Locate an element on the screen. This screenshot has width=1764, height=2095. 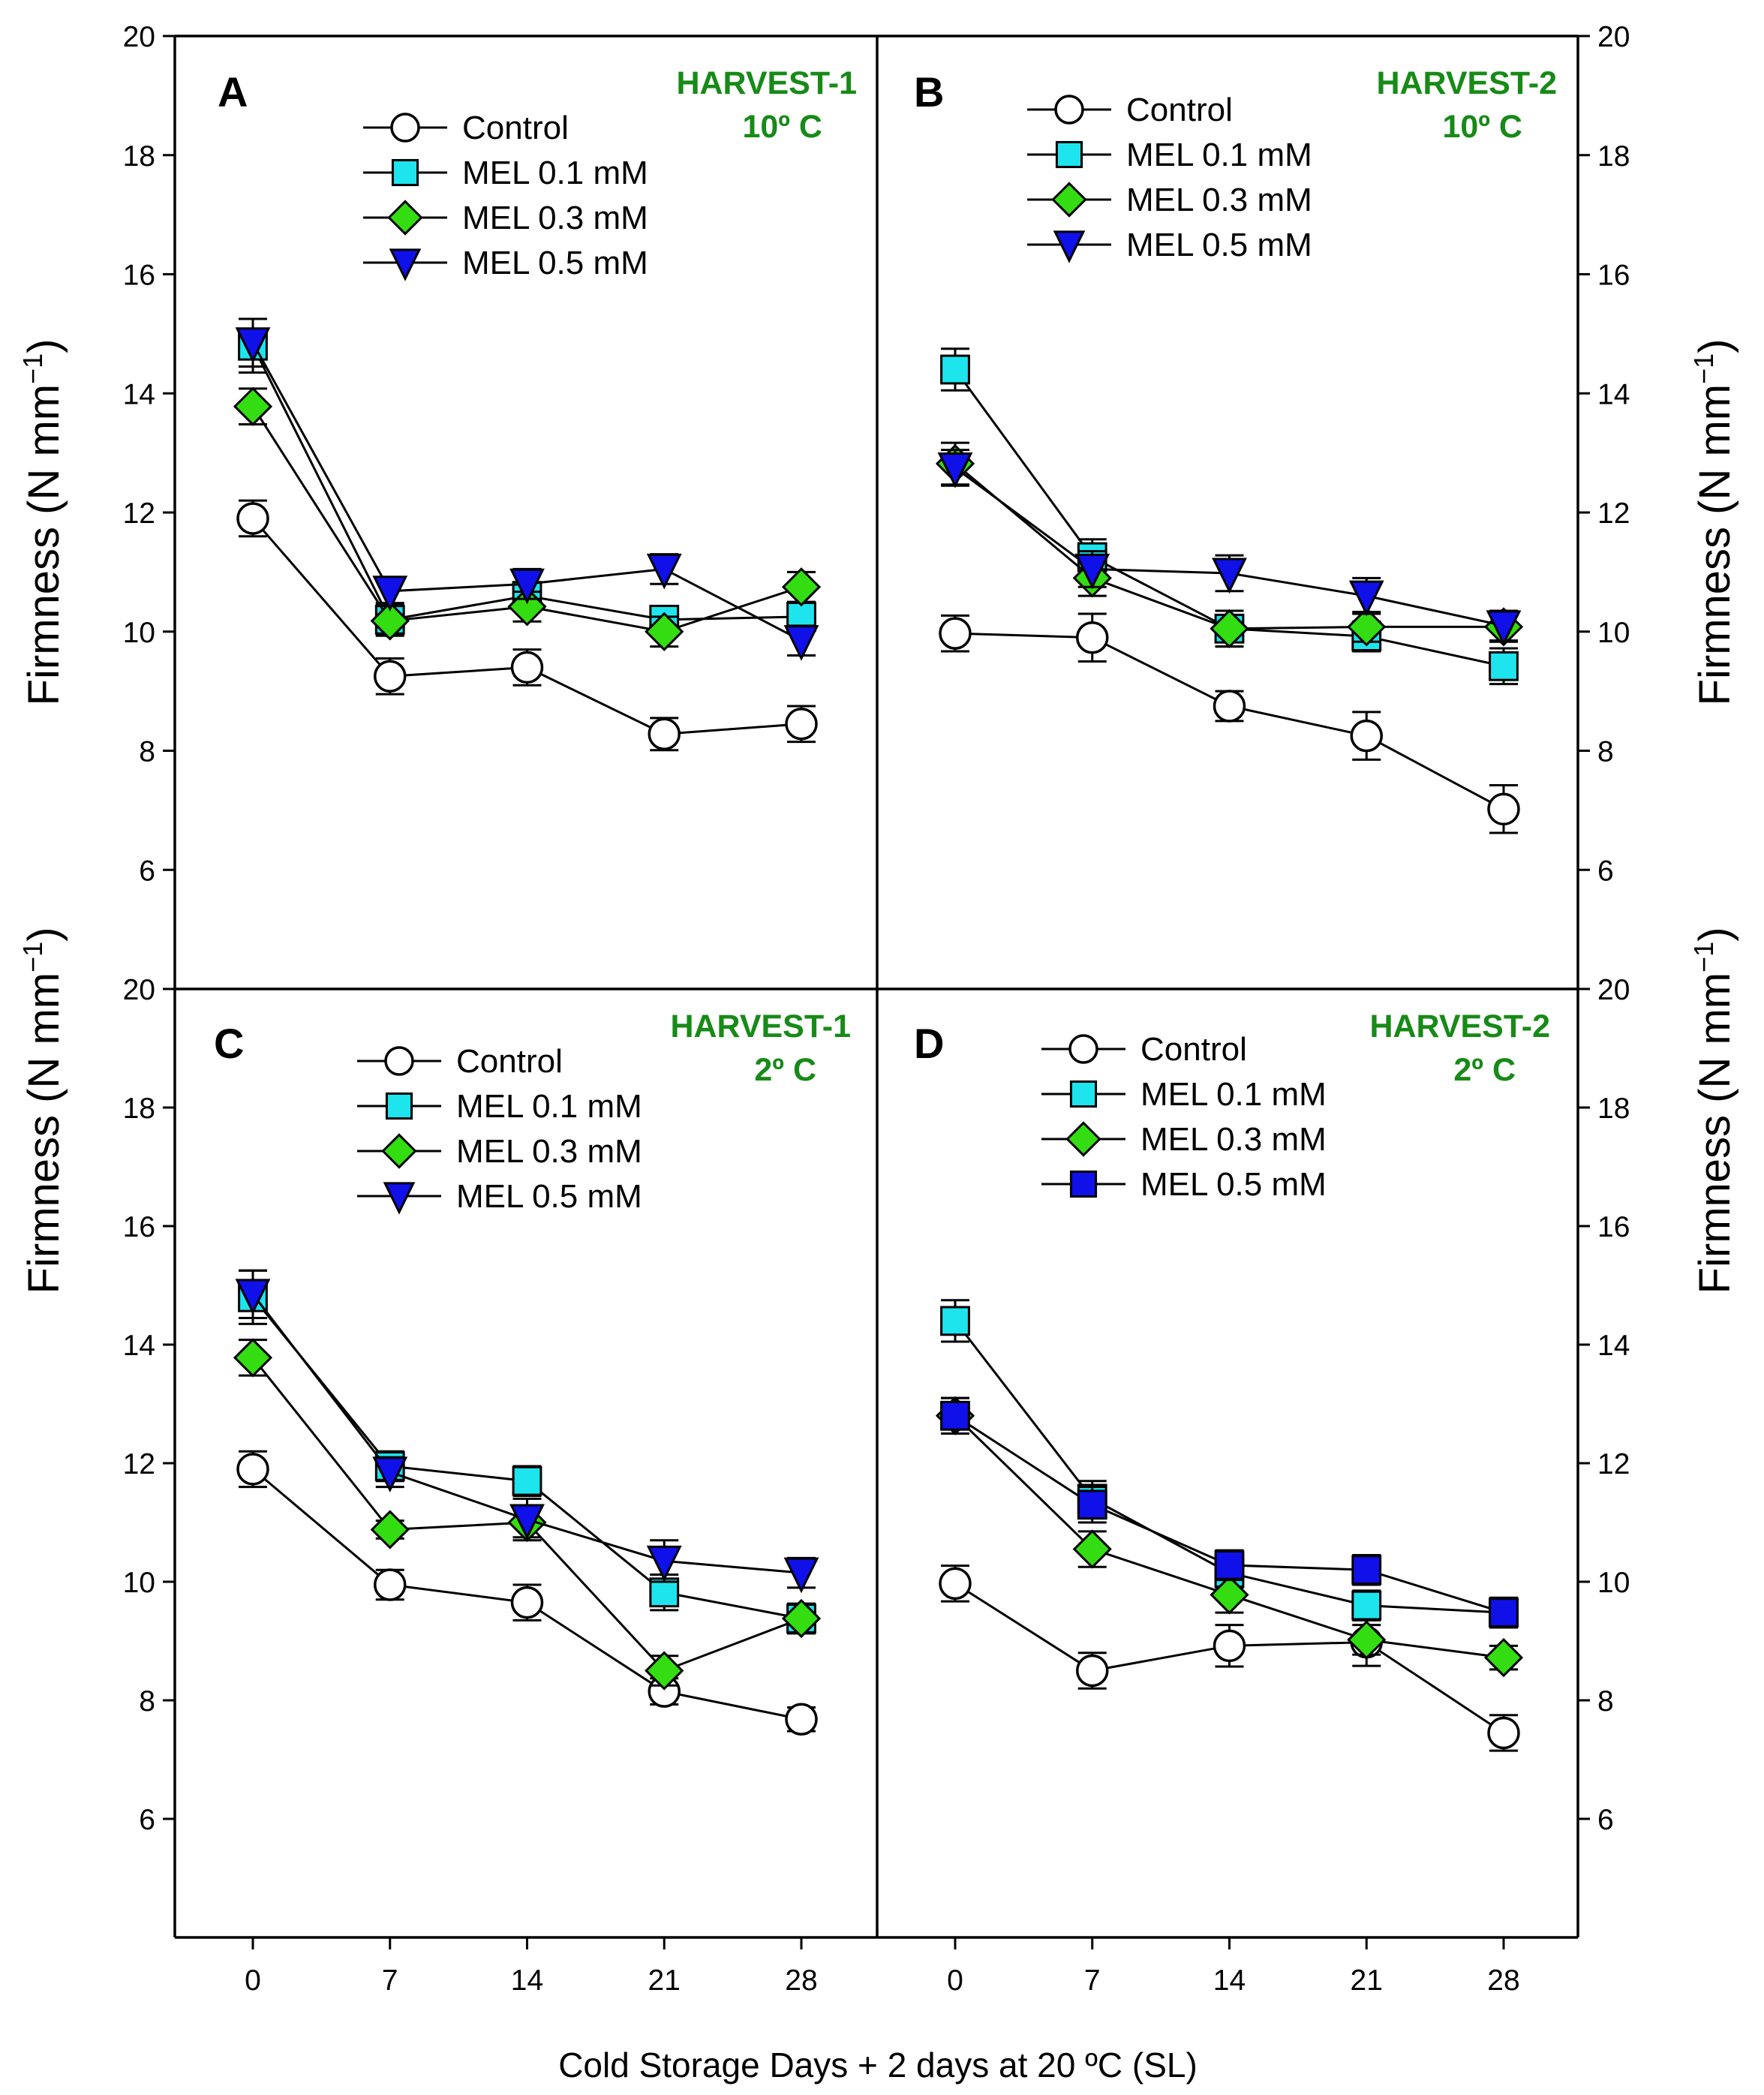
x-tick-label: 14 is located at coordinates (1229, 1981).